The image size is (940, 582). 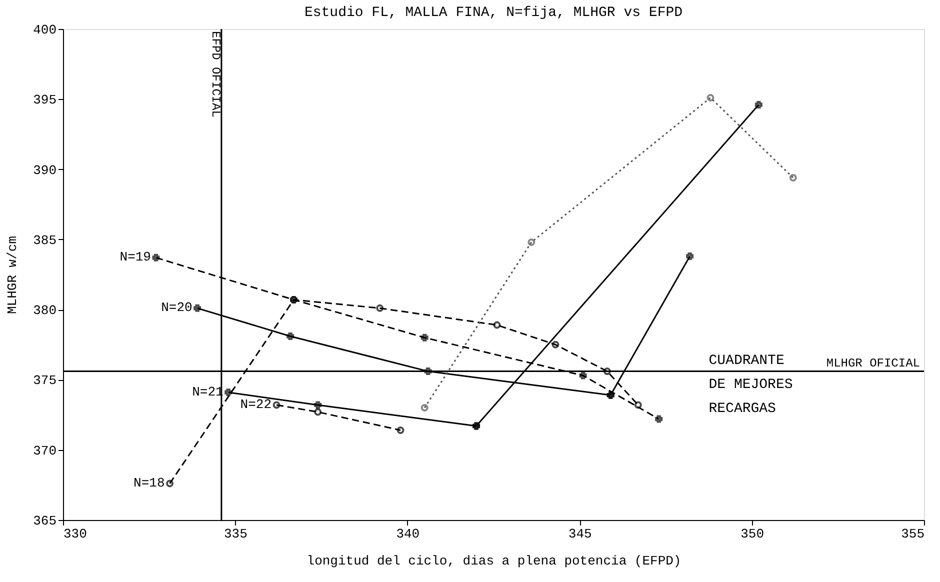 I want to click on x-tick-label: 345, so click(x=580, y=534).